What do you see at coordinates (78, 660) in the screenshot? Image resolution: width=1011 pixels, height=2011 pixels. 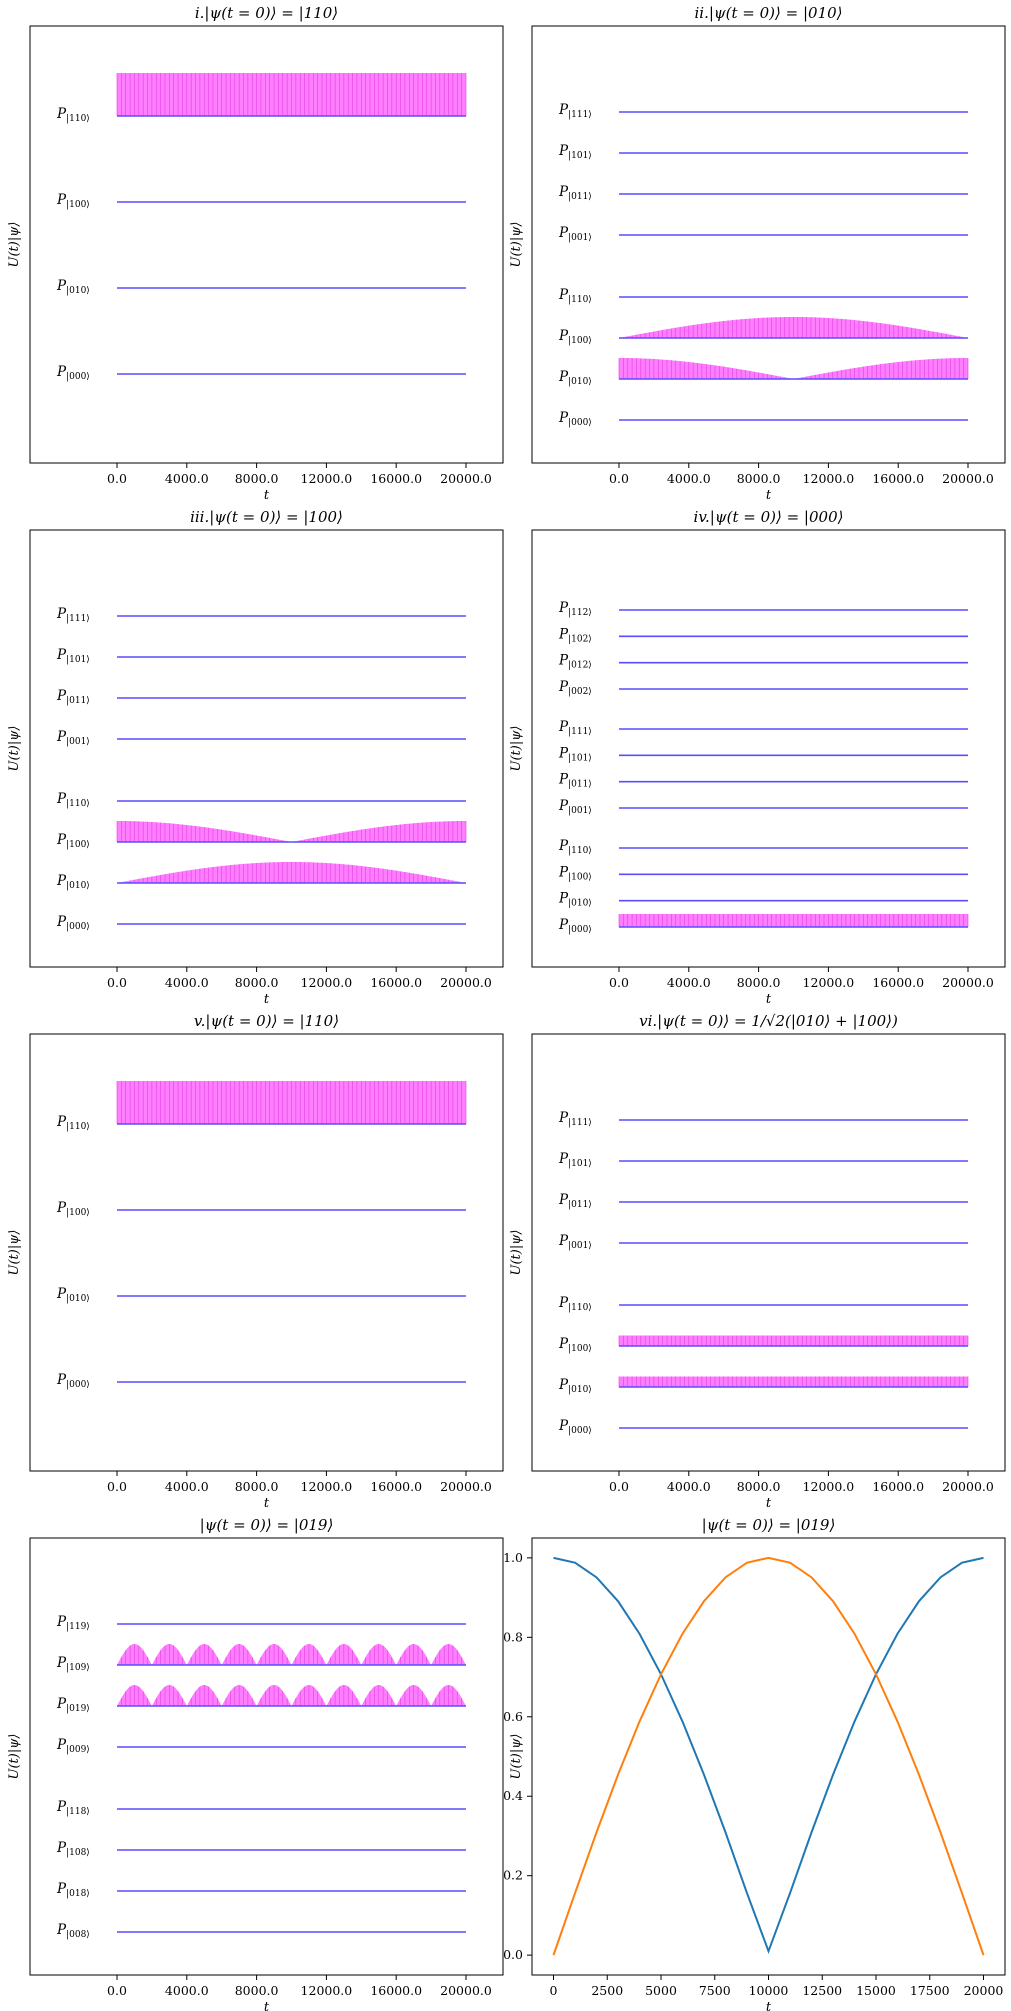 I see `level-label-state: |101⟩` at bounding box center [78, 660].